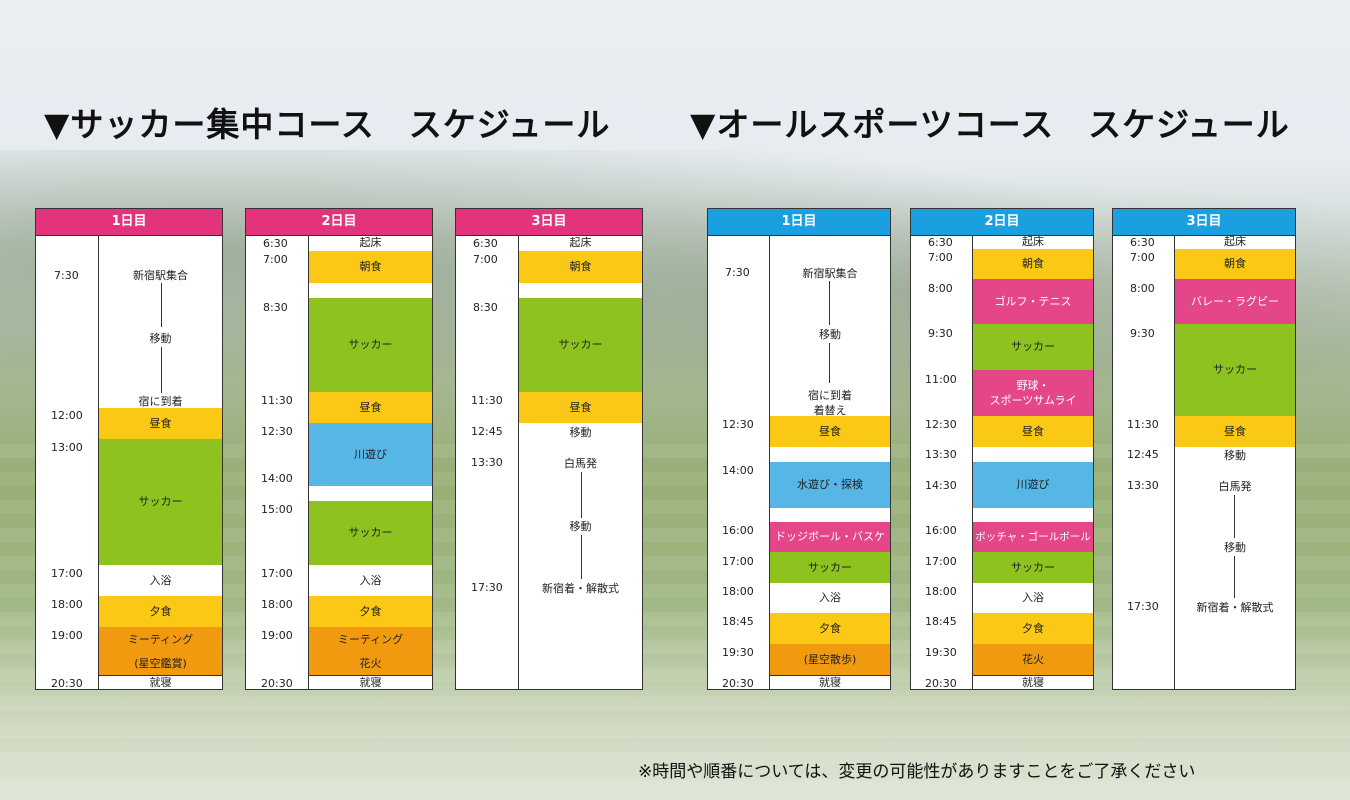 This screenshot has width=1350, height=800. I want to click on time-label: 14:00, so click(277, 478).